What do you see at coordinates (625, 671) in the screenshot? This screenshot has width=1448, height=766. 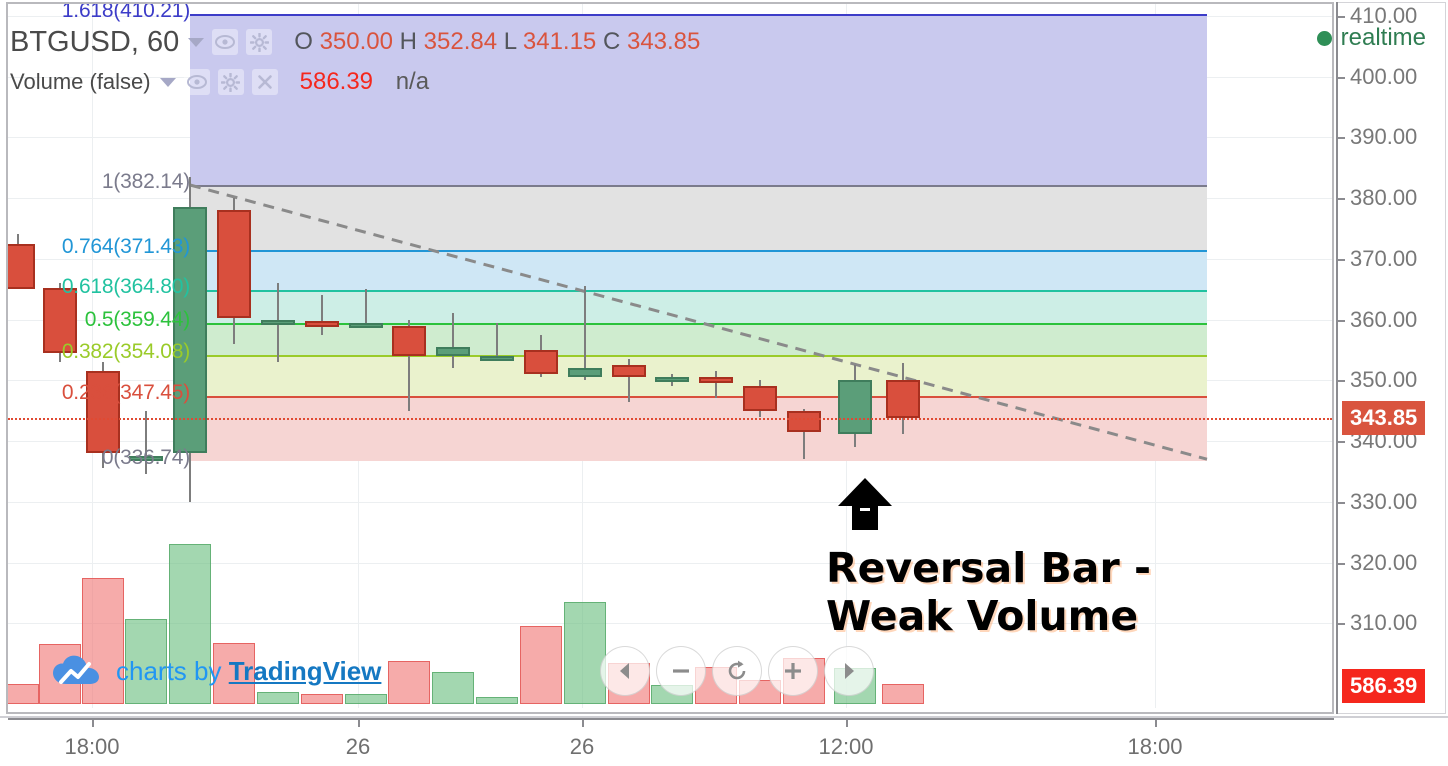 I see `nav-step-back-button` at bounding box center [625, 671].